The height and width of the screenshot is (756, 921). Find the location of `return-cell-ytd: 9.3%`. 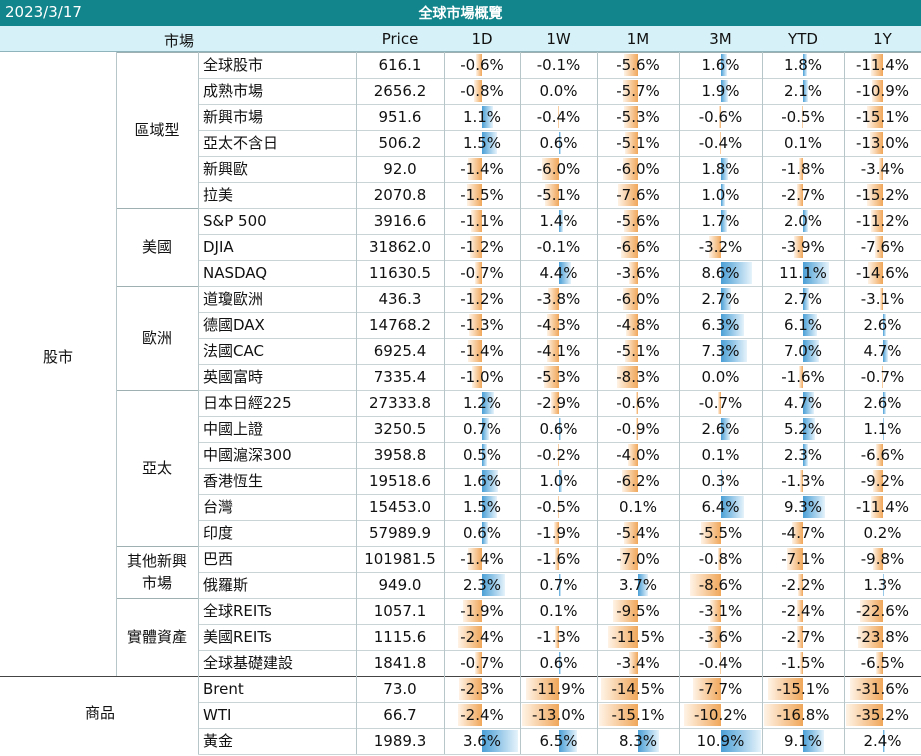

return-cell-ytd: 9.3% is located at coordinates (803, 507).